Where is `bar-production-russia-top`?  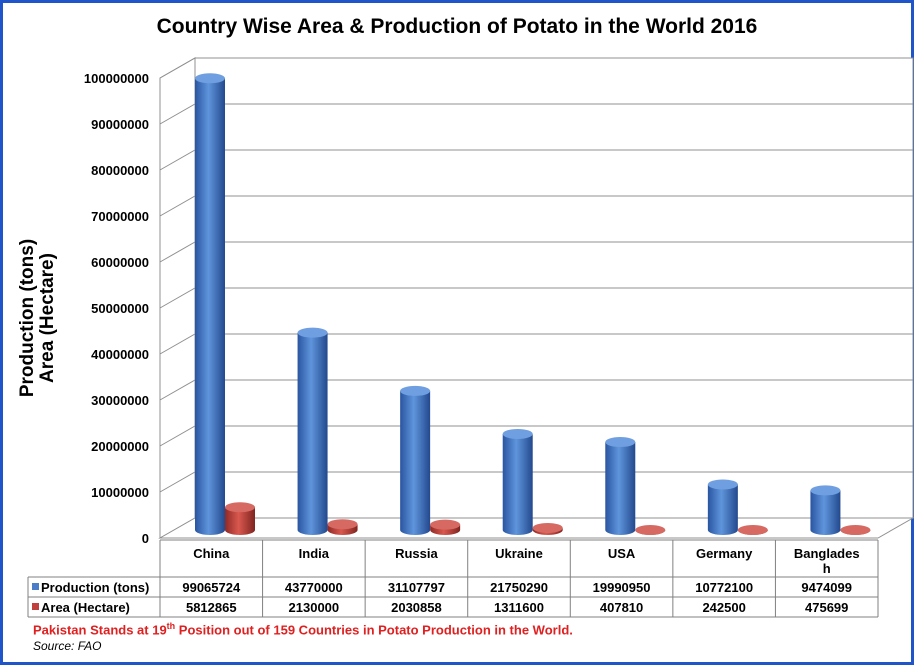
bar-production-russia-top is located at coordinates (415, 390).